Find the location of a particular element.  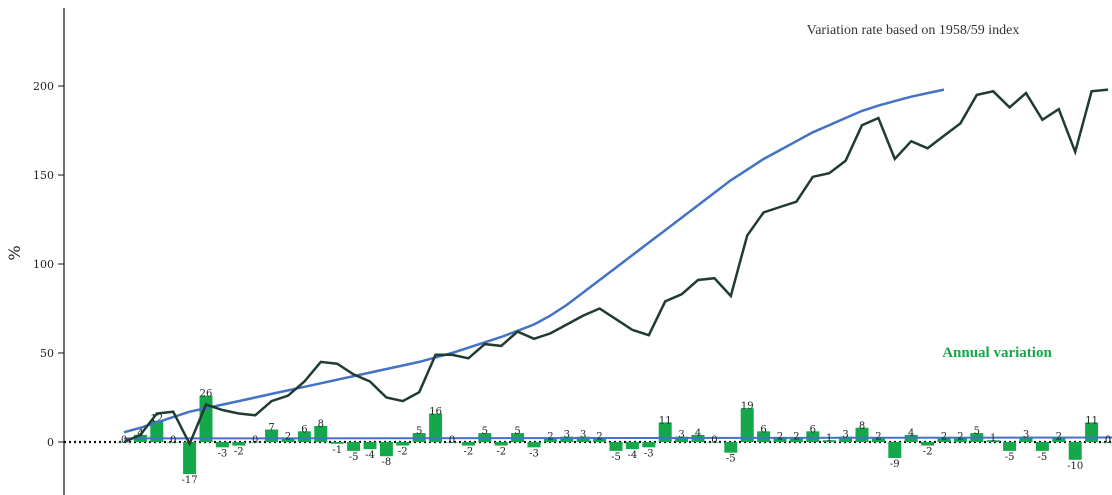

bar-value-label: 26 is located at coordinates (206, 394).